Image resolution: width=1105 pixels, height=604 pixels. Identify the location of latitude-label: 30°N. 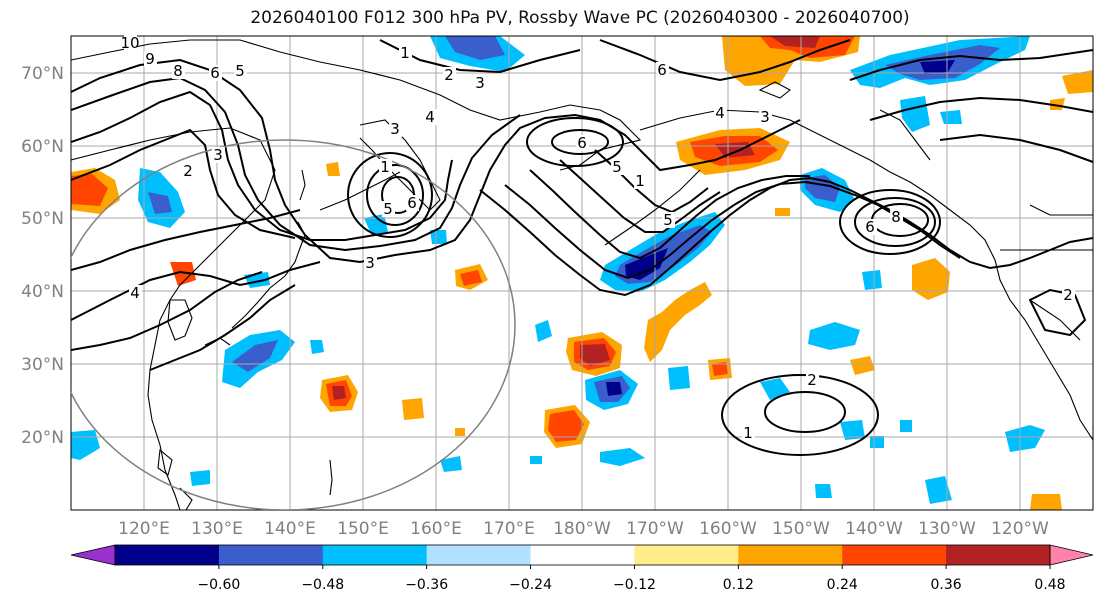
(42, 365).